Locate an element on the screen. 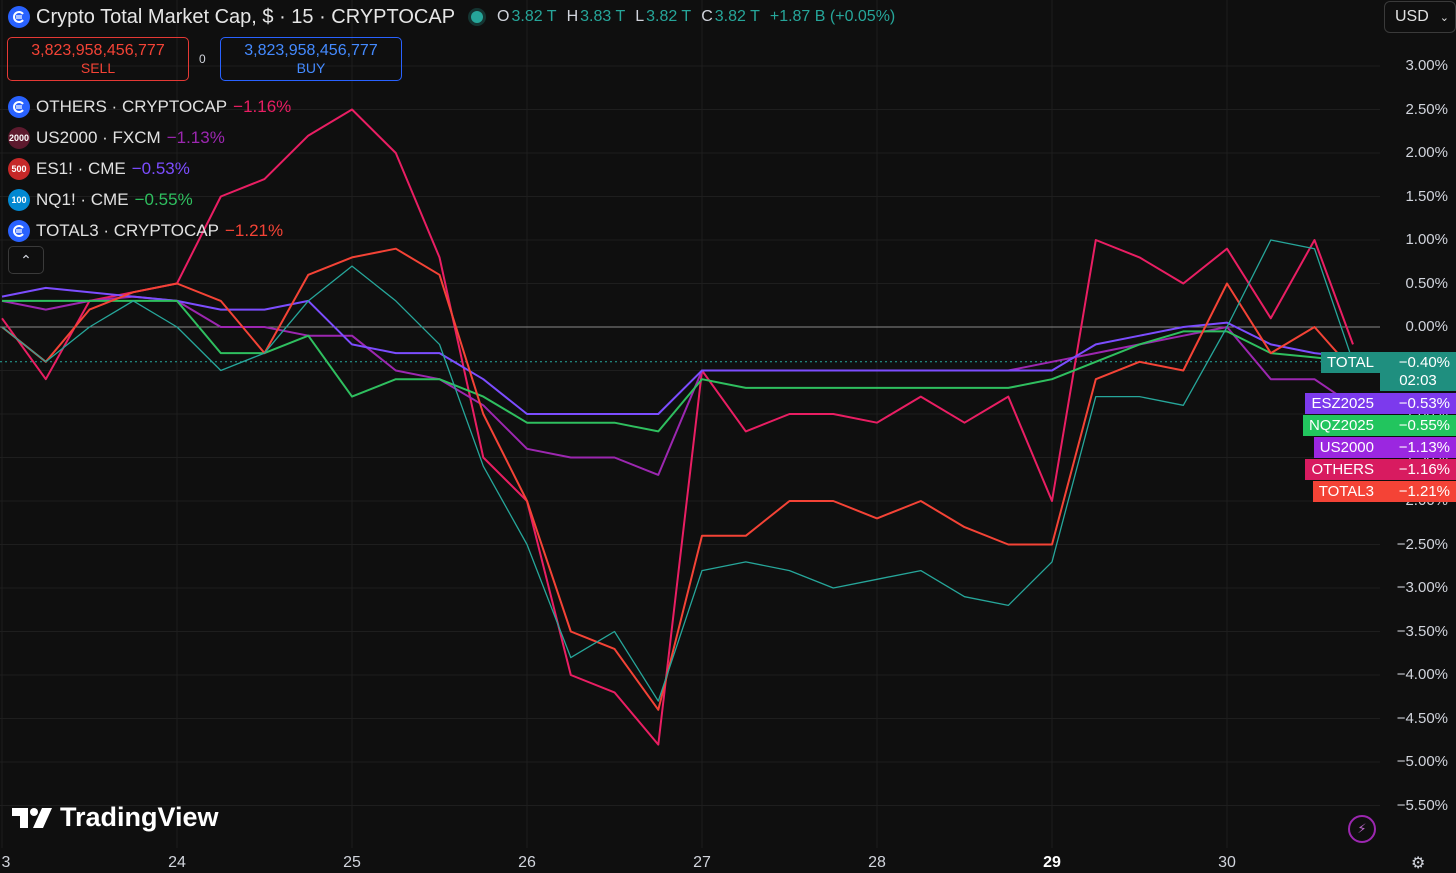 The image size is (1456, 873). y-tick-label: 3.00% is located at coordinates (1426, 65).